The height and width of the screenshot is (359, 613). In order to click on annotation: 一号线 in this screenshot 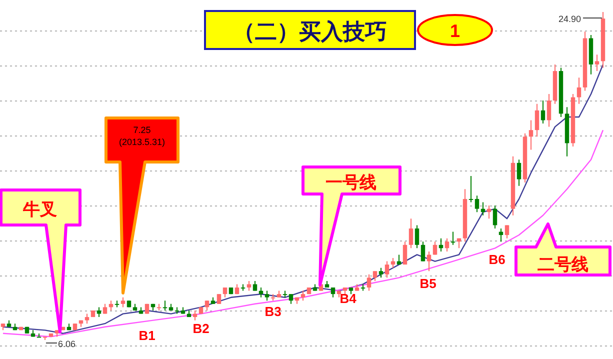, I will do `click(351, 182)`.